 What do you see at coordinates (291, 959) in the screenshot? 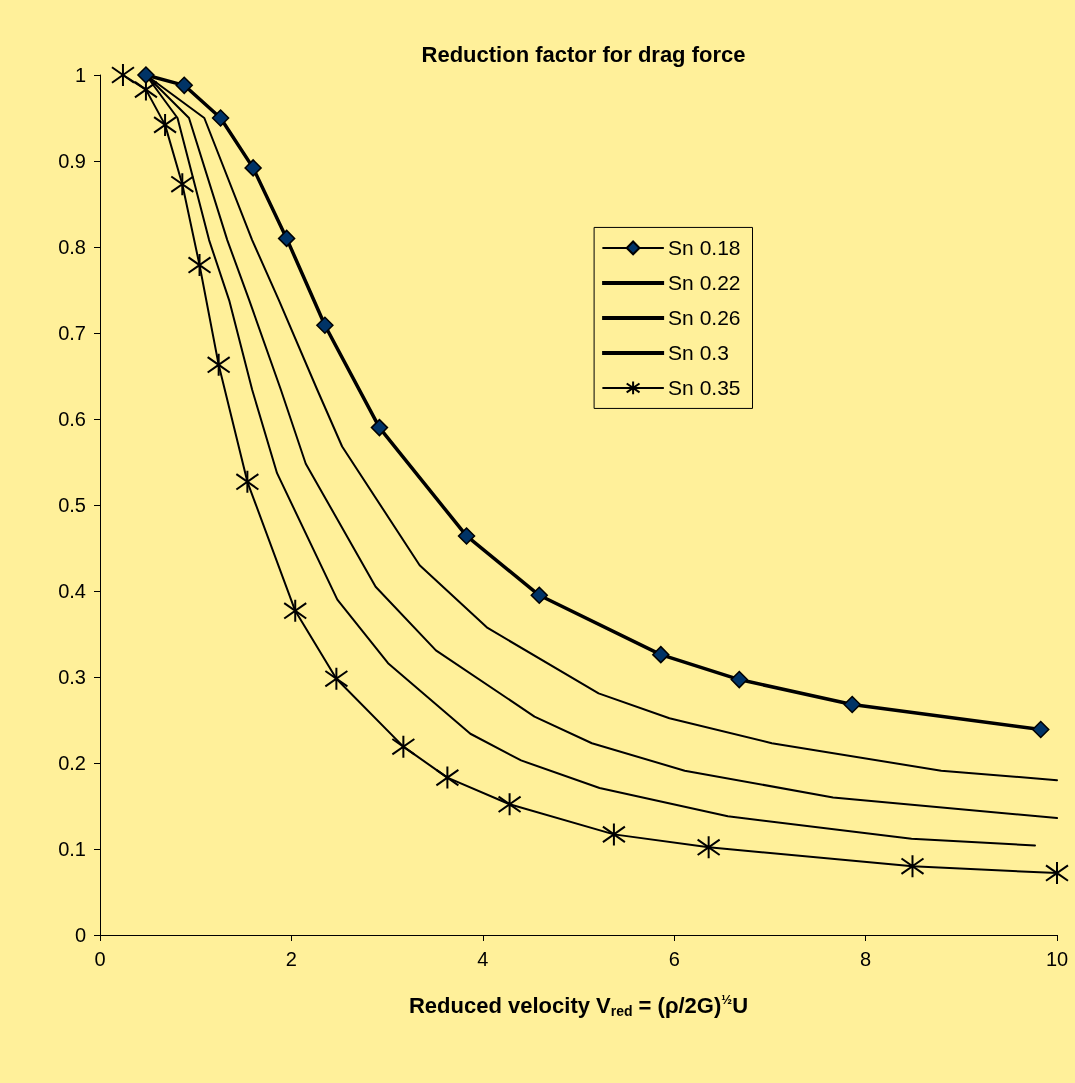
I see `x-tick-label: 2` at bounding box center [291, 959].